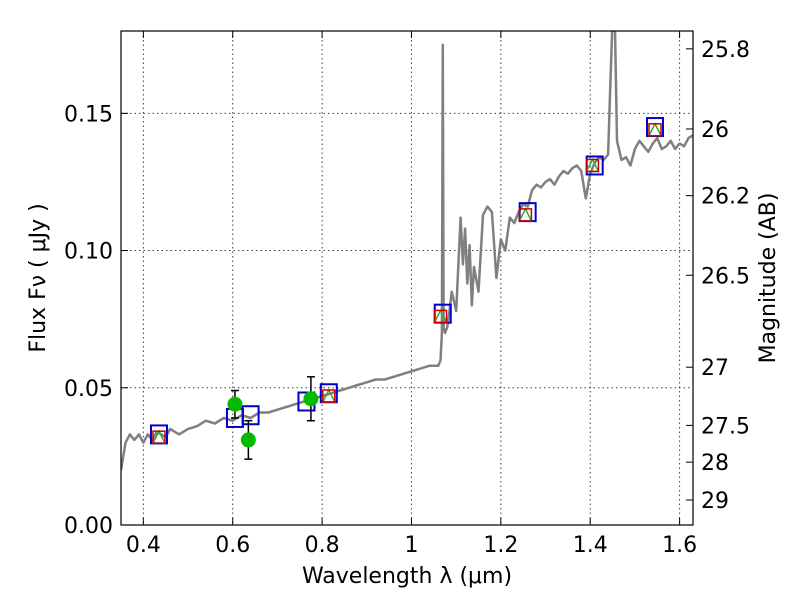  I want to click on x-tick-label: 1.4, so click(590, 545).